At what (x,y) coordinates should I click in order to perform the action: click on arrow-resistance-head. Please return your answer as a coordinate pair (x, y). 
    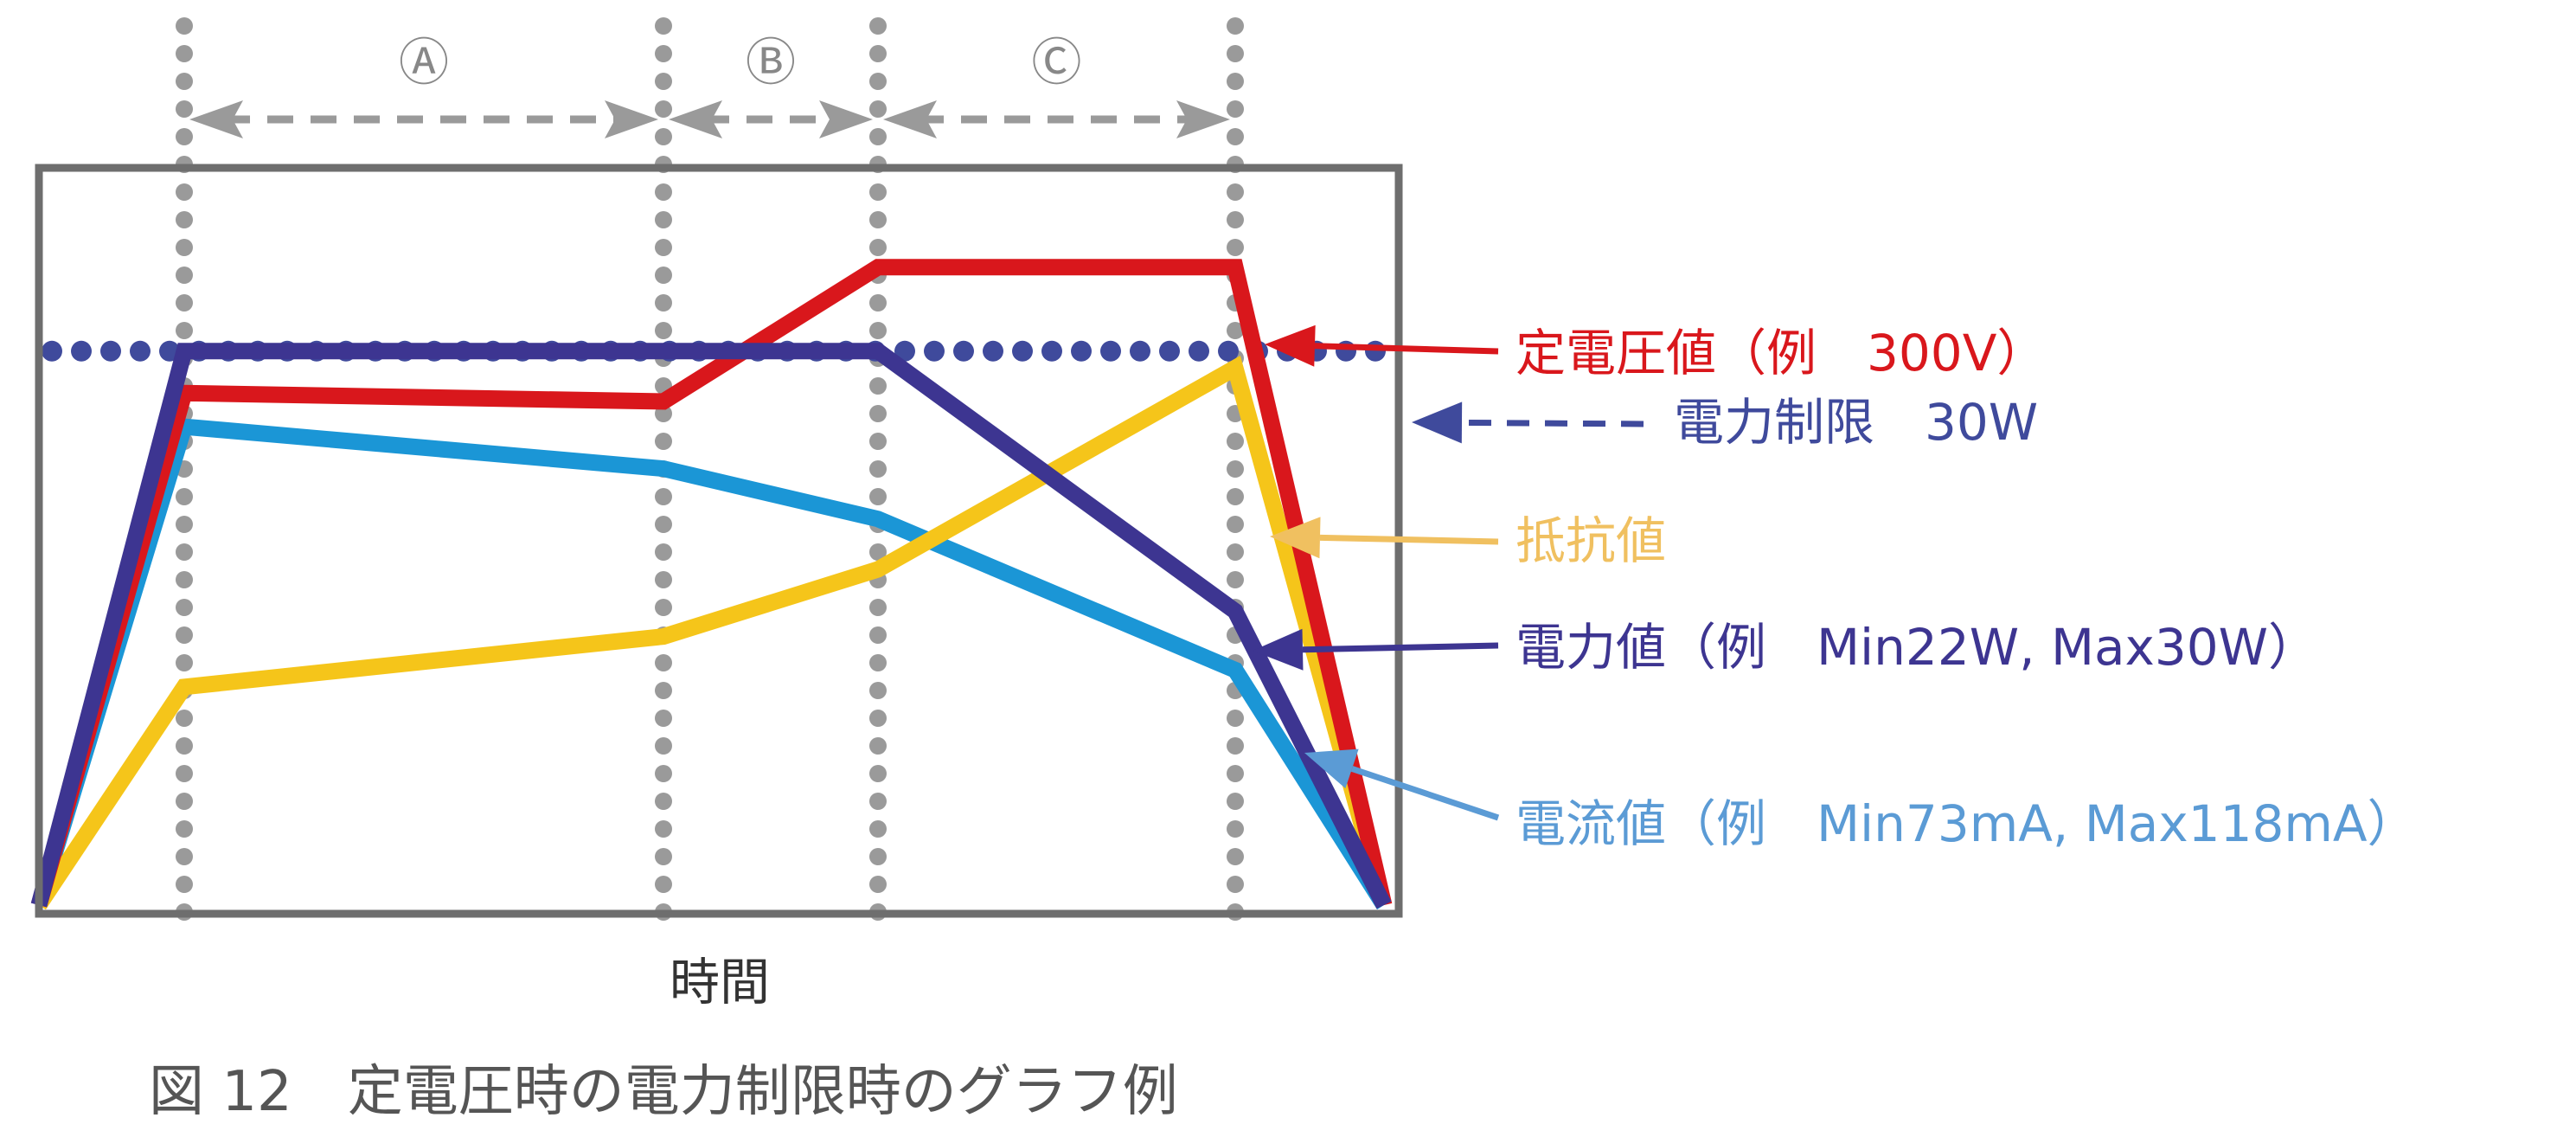
    Looking at the image, I should click on (1295, 538).